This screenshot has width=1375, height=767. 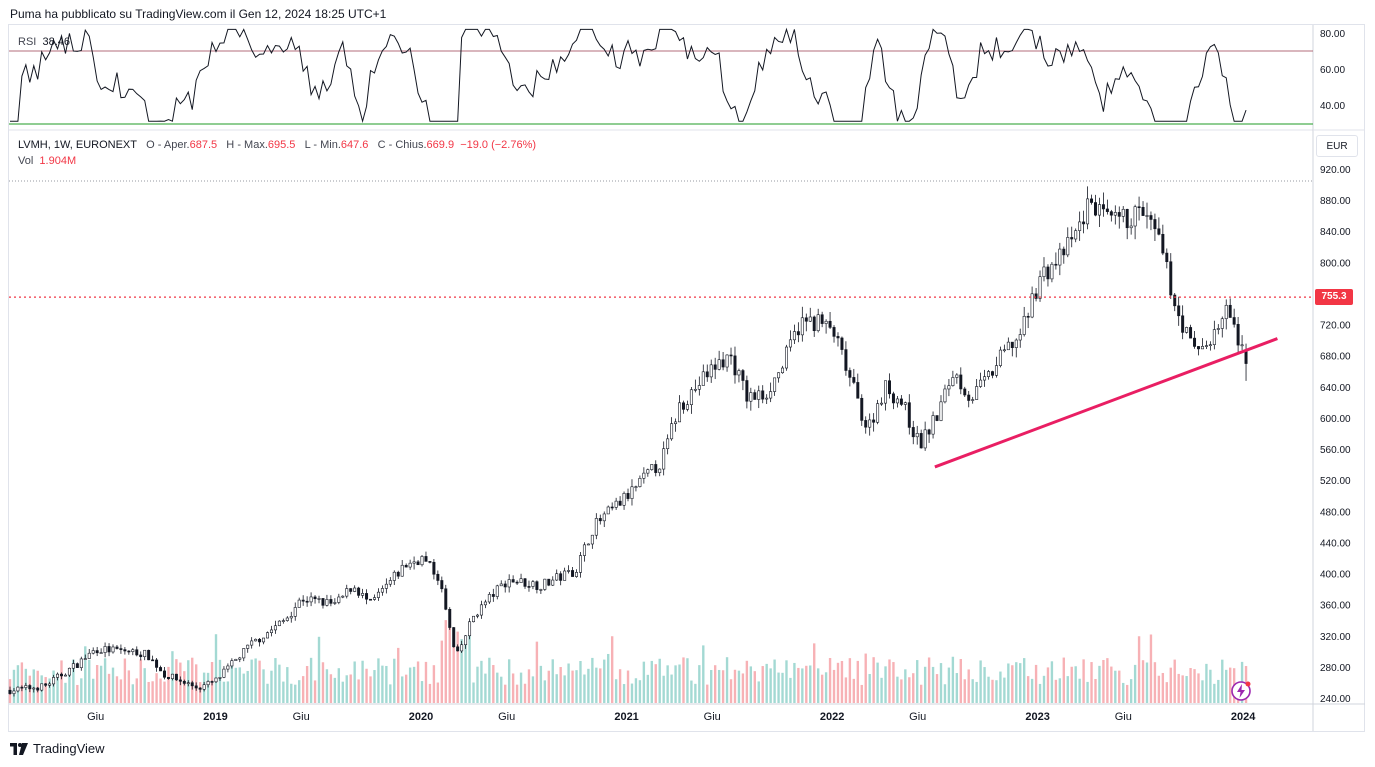 I want to click on volume-label: Vol, so click(x=26, y=161).